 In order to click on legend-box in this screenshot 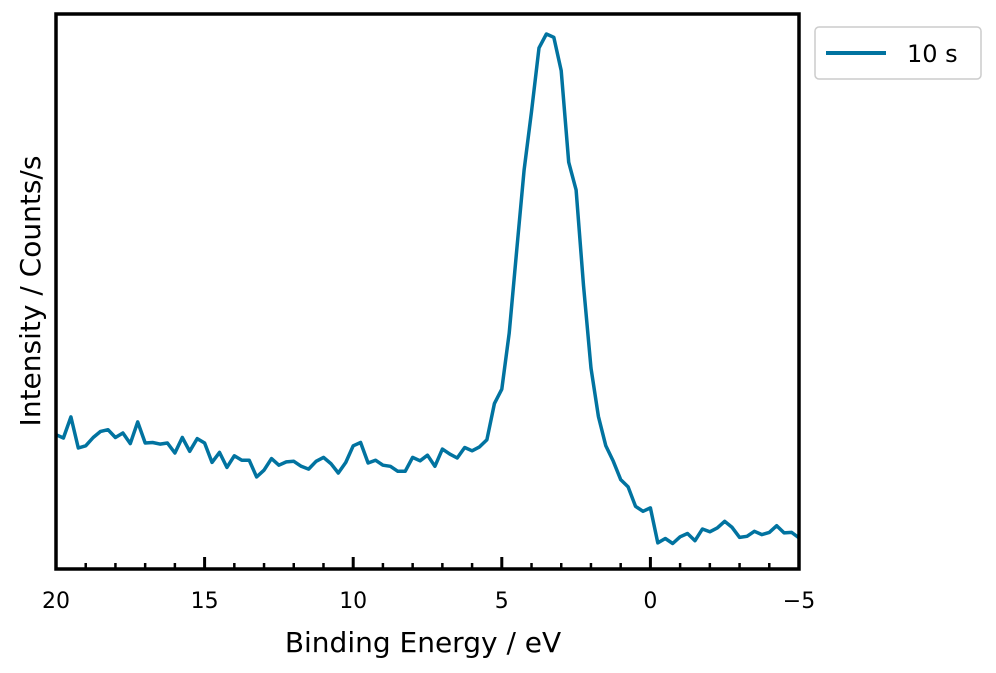, I will do `click(898, 53)`.